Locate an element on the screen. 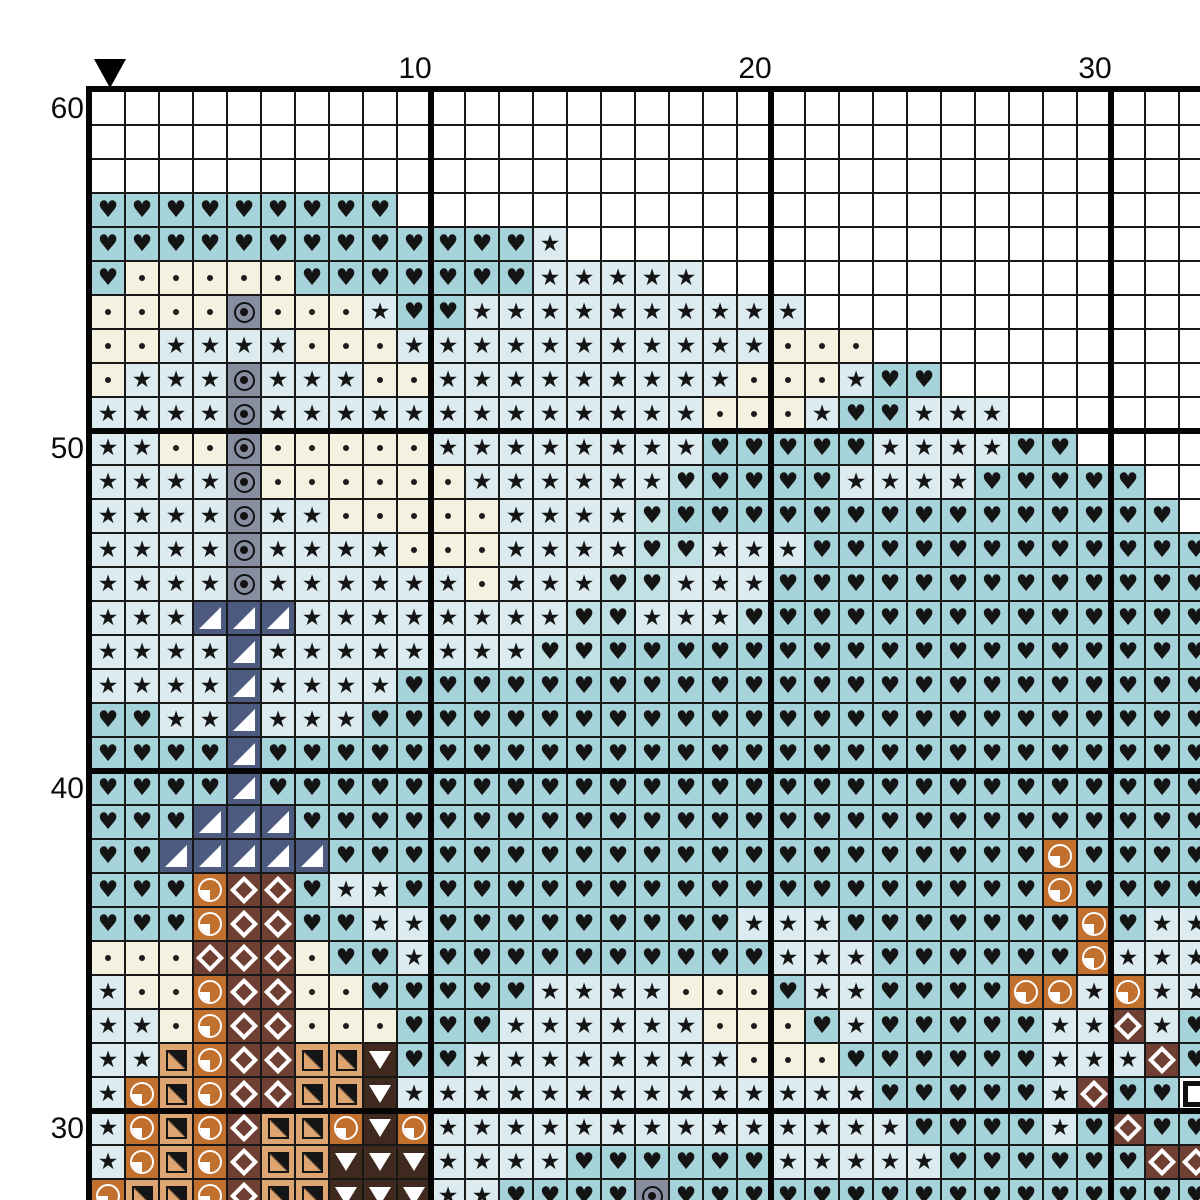  stitch-cell-quarter-circle-orange is located at coordinates (1095, 925).